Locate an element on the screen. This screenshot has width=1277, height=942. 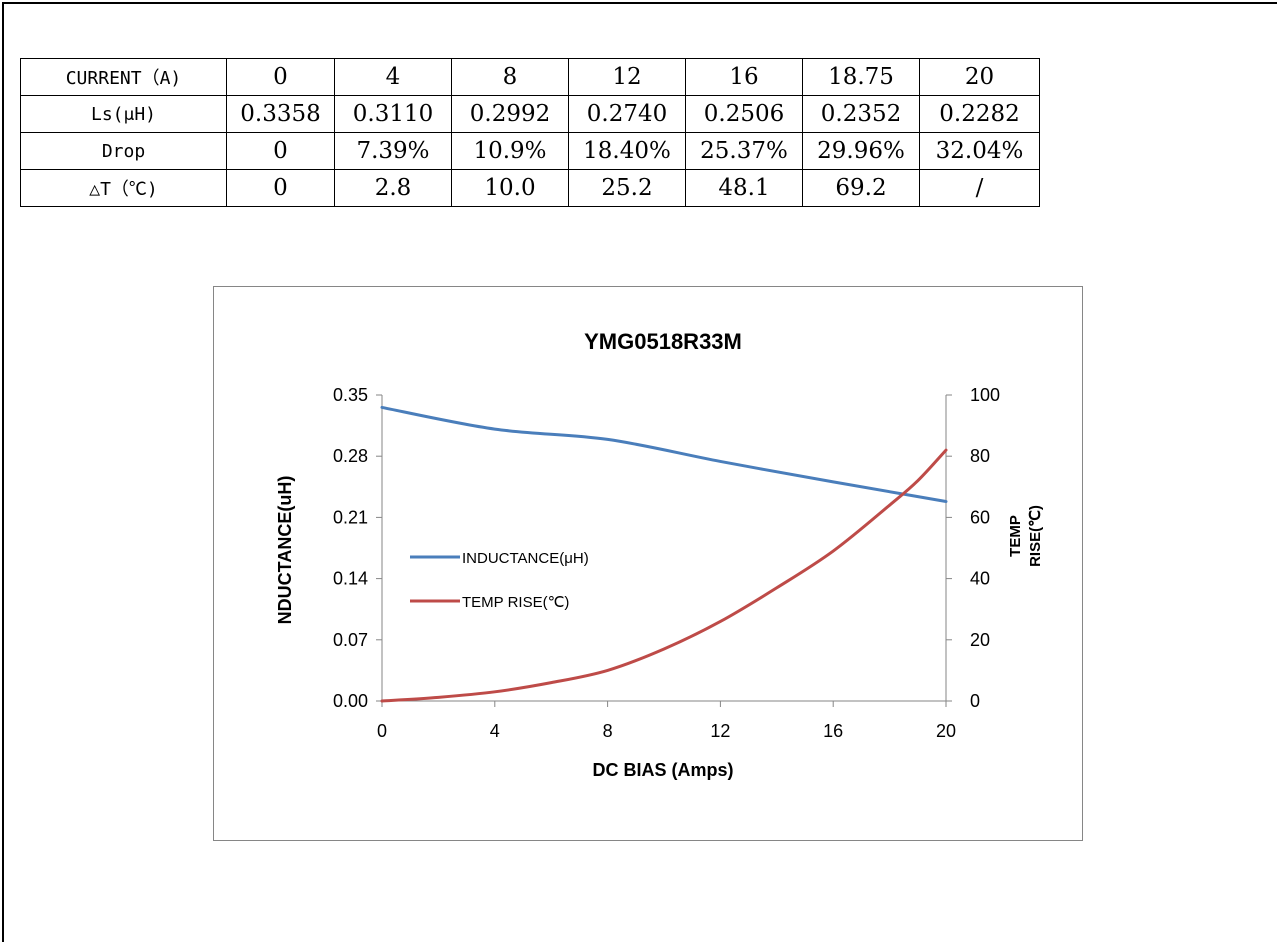
table-cell: 25.37% is located at coordinates (744, 151).